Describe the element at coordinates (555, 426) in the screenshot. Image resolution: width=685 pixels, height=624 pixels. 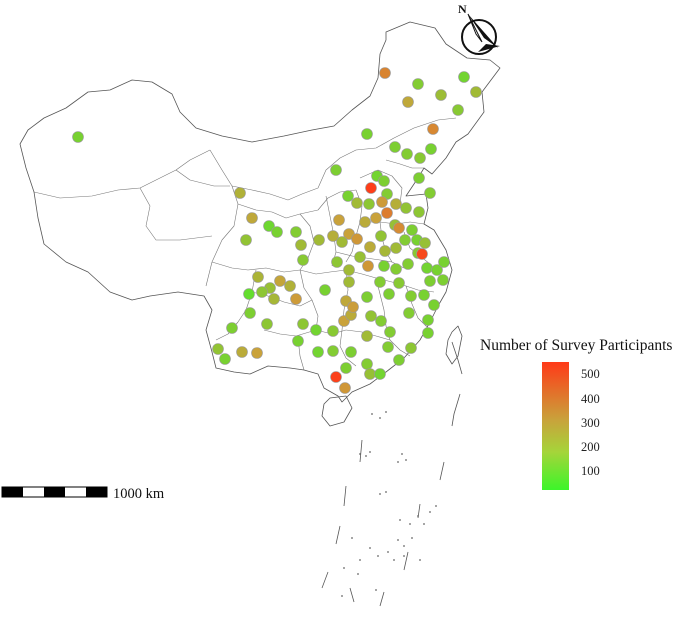
I see `legend-color-bar` at that location.